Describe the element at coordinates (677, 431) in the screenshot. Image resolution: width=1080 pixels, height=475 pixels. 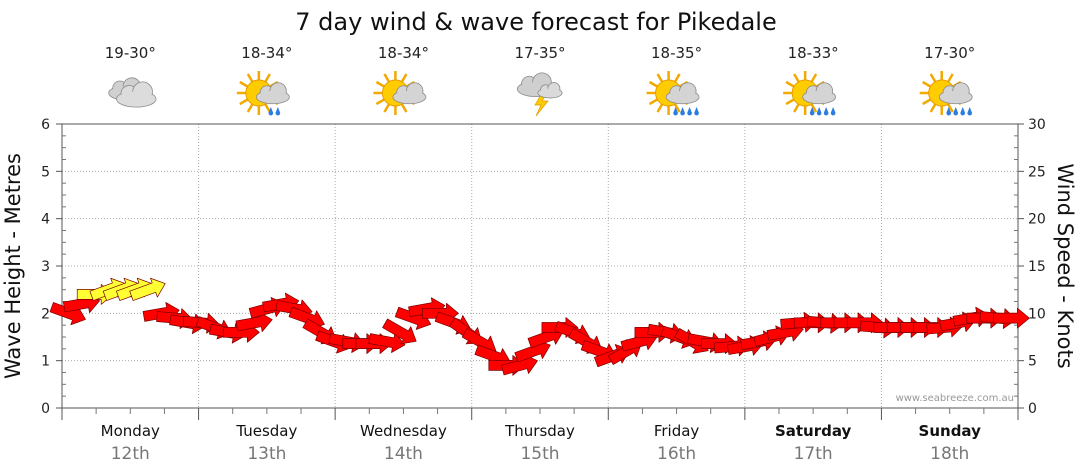
I see `day-name-label: Friday` at that location.